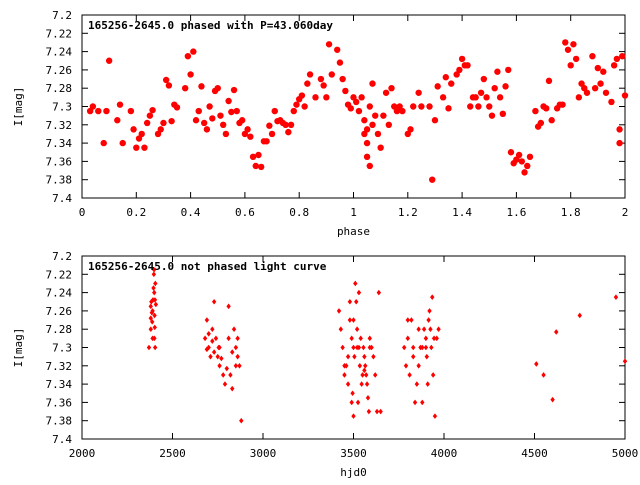 This screenshot has width=640, height=485. Describe the element at coordinates (571, 212) in the screenshot. I see `x-tick-label: 1.8` at that location.